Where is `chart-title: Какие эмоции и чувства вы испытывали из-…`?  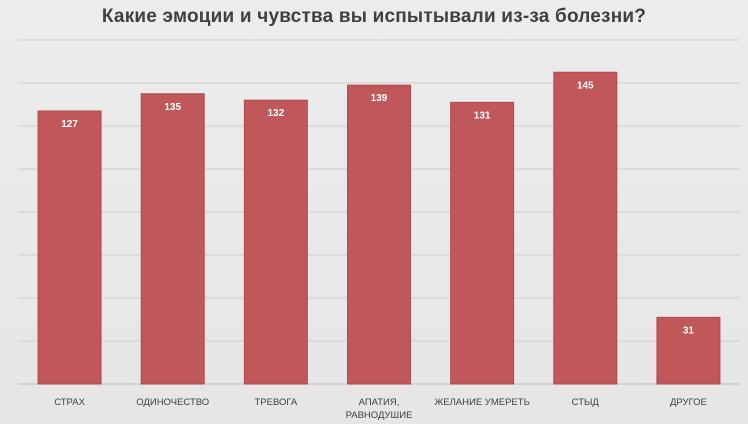 chart-title: Какие эмоции и чувства вы испытывали из-… is located at coordinates (374, 16).